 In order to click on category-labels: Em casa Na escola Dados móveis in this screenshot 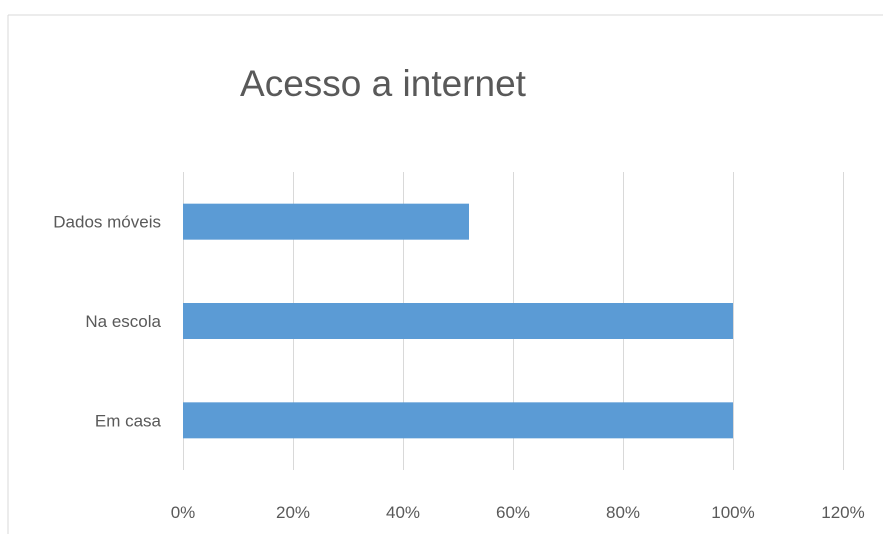, I will do `click(107, 322)`.